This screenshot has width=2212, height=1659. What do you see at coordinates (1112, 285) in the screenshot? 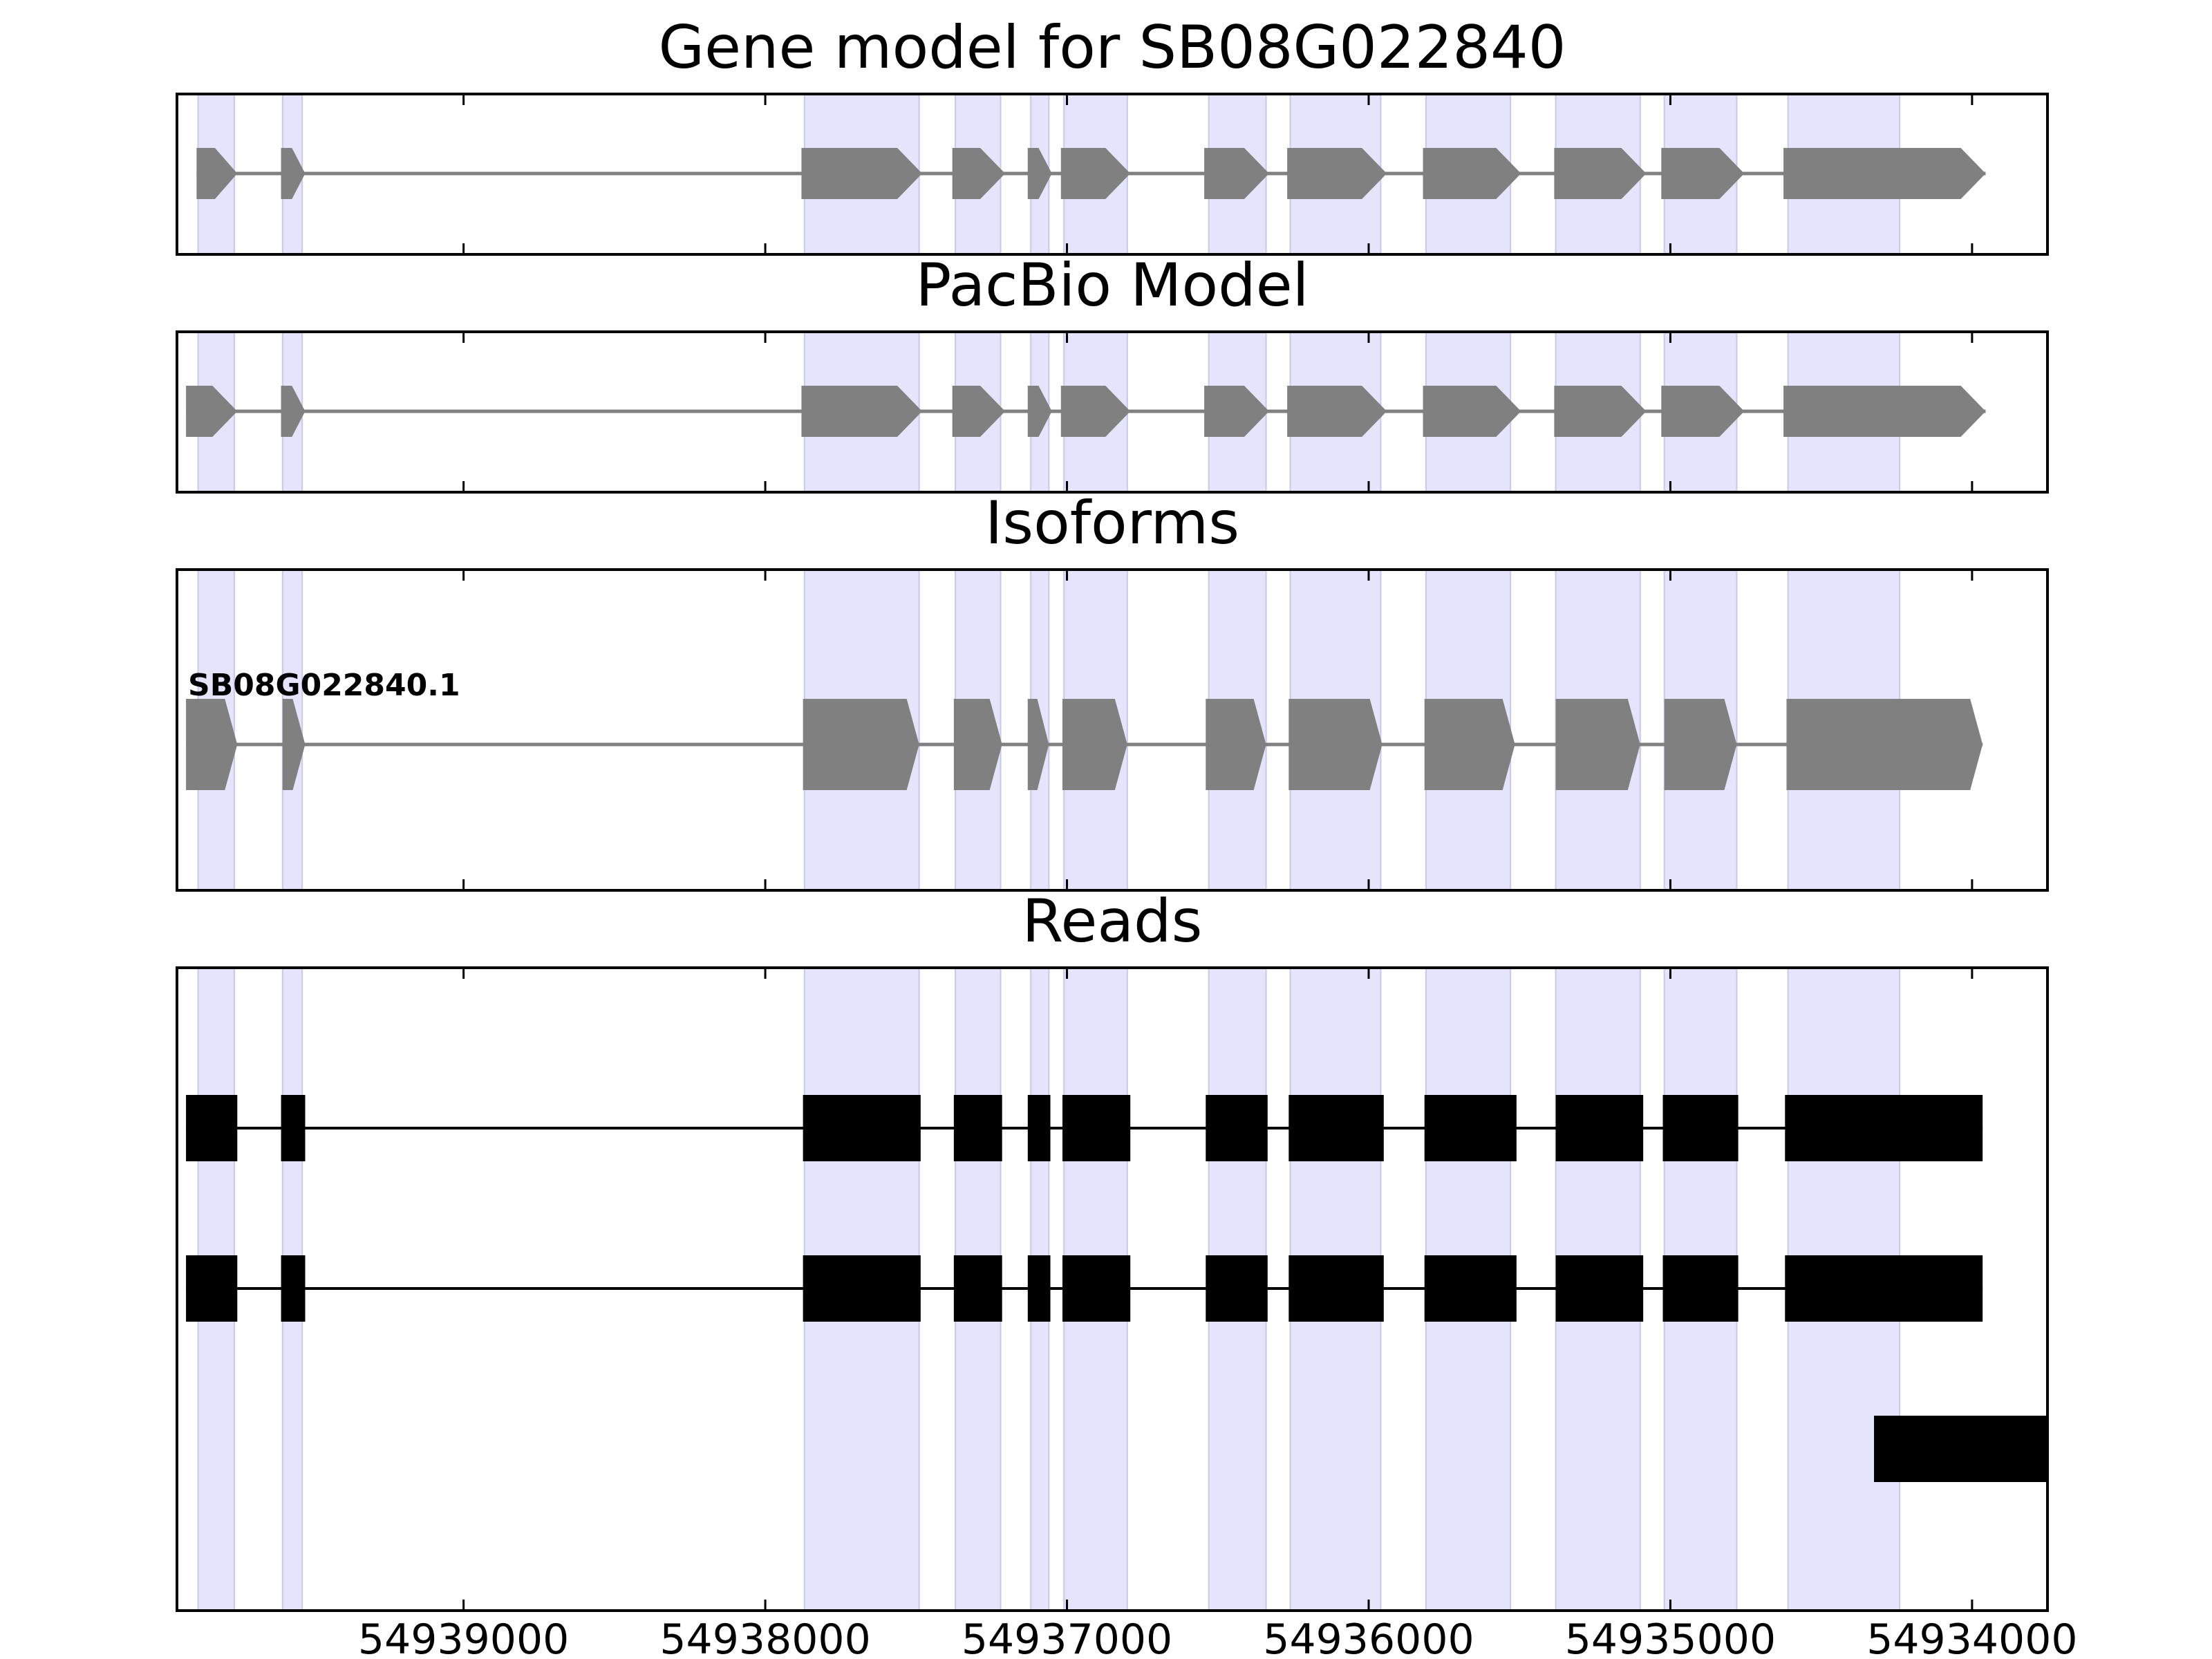
I see `pacbio-model-title: PacBio Model` at bounding box center [1112, 285].